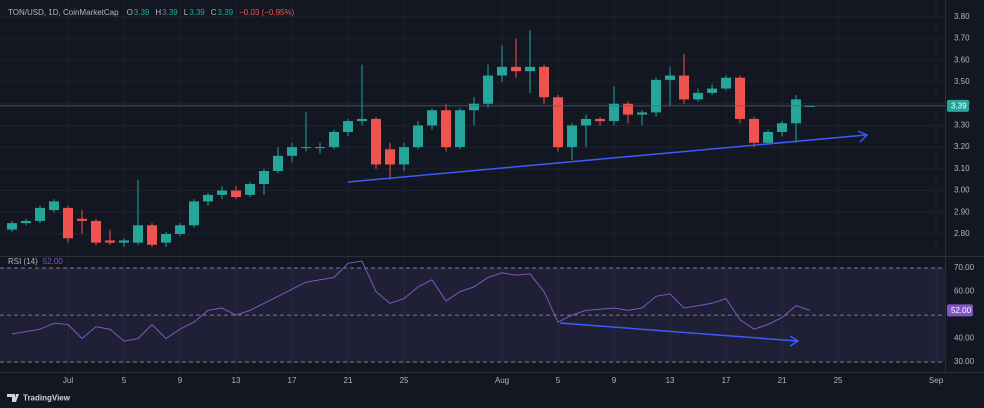 This screenshot has height=408, width=984. I want to click on current-price-box, so click(958, 105).